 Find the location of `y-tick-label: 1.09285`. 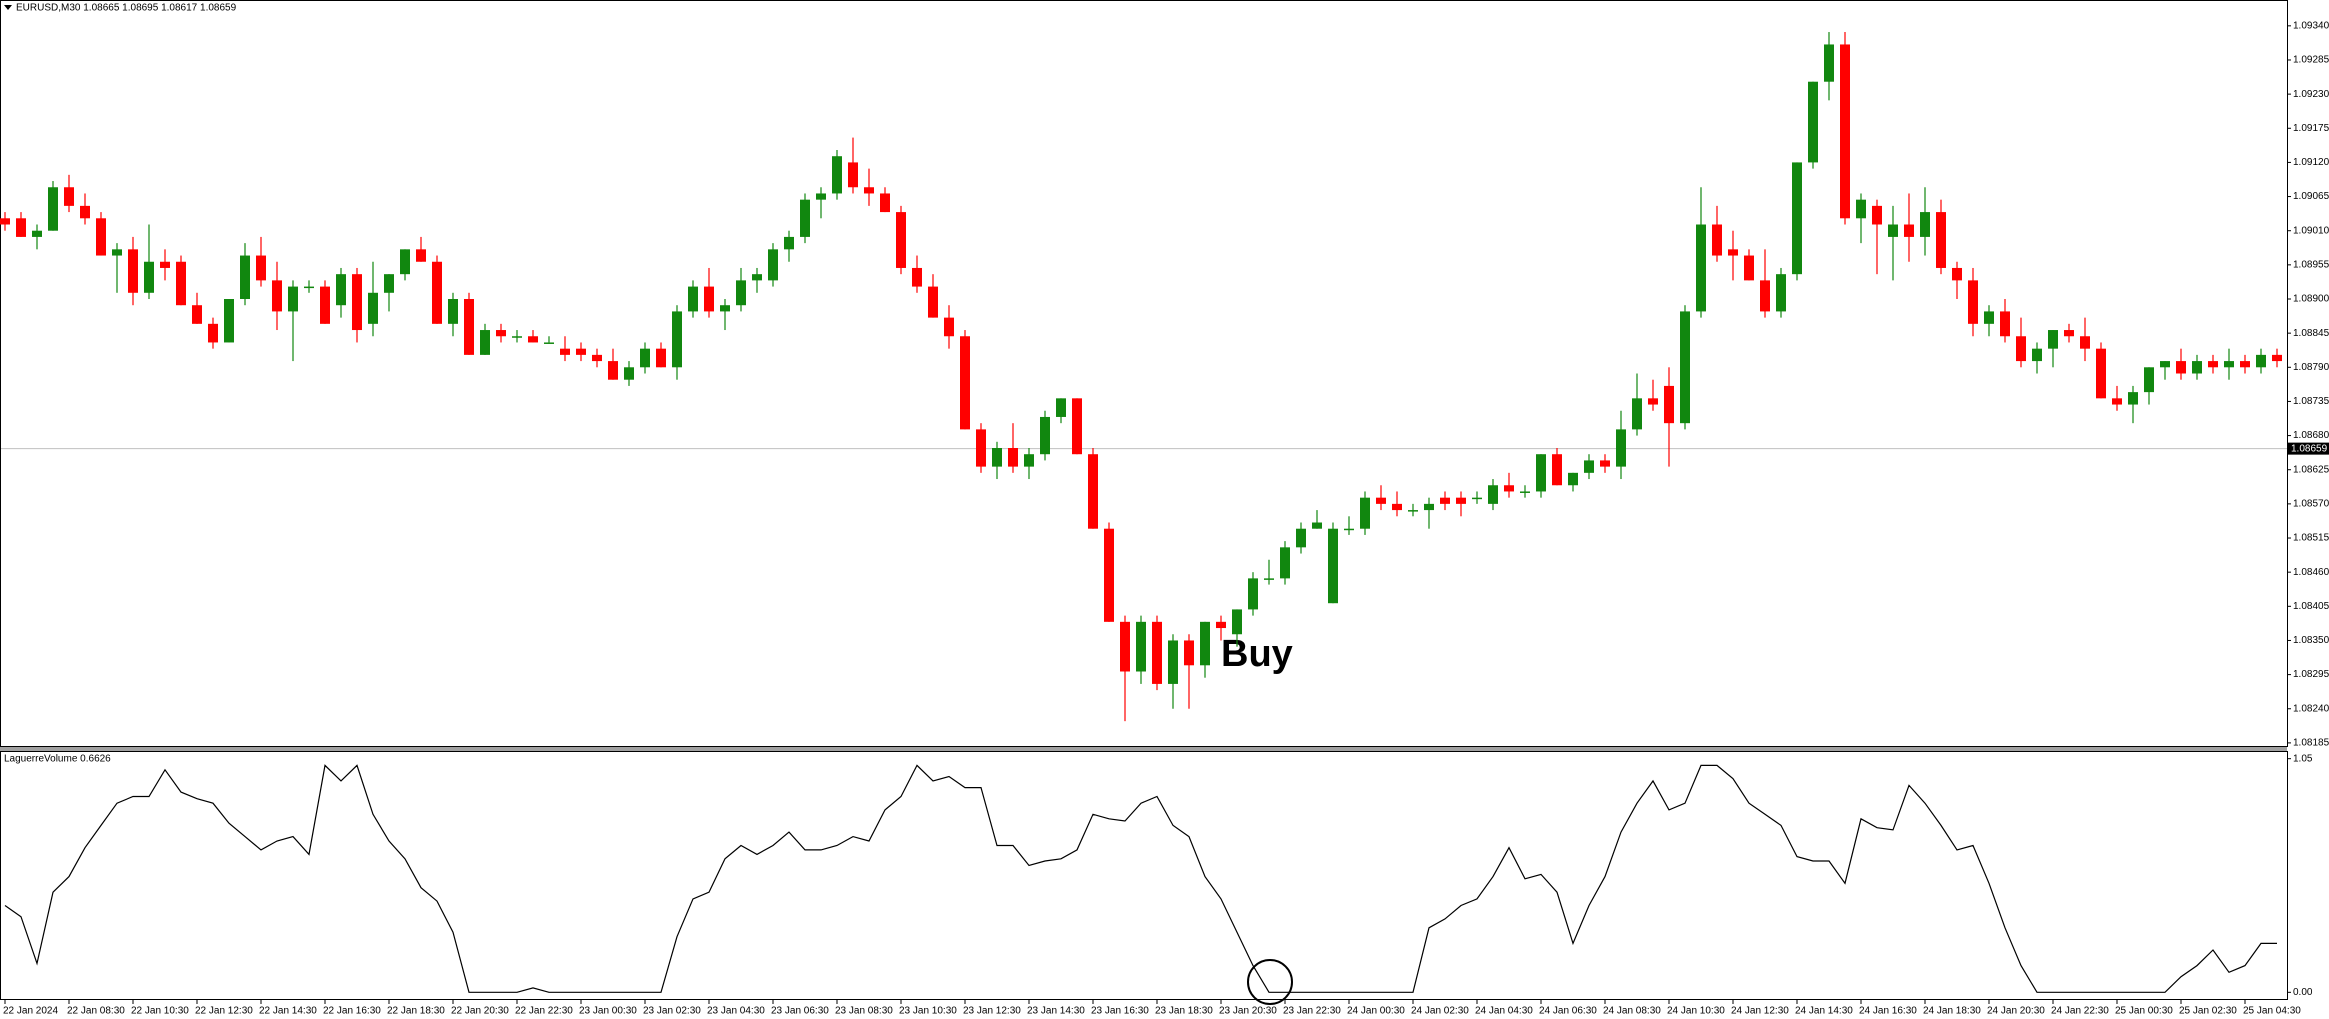

y-tick-label: 1.09285 is located at coordinates (2311, 60).